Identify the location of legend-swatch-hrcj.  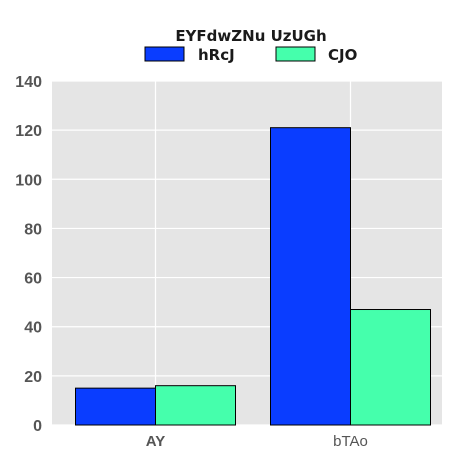
(164, 54).